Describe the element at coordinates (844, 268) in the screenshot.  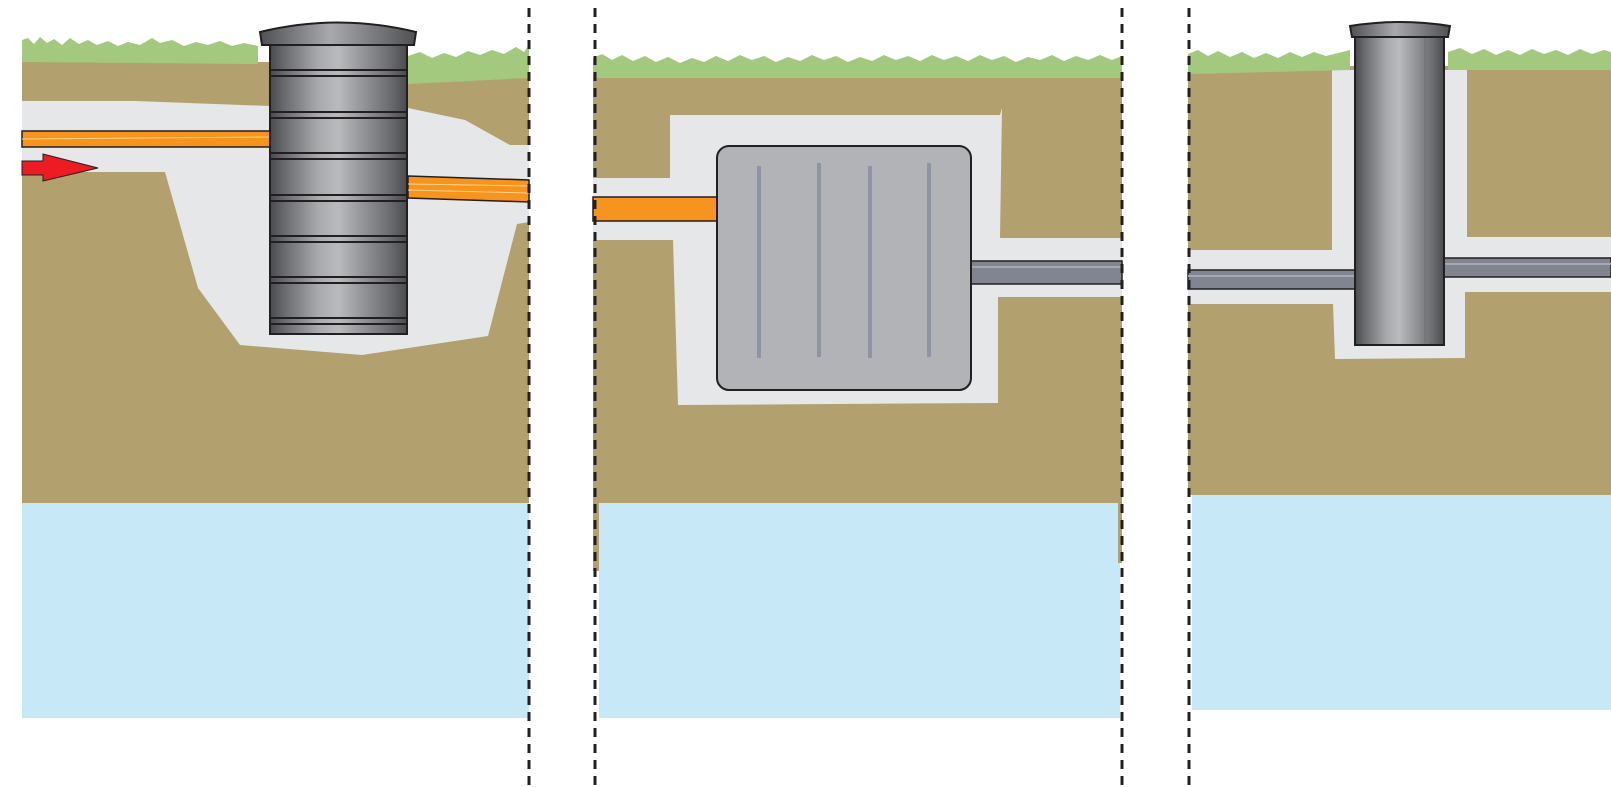
I see `rectangular-tank-icon` at that location.